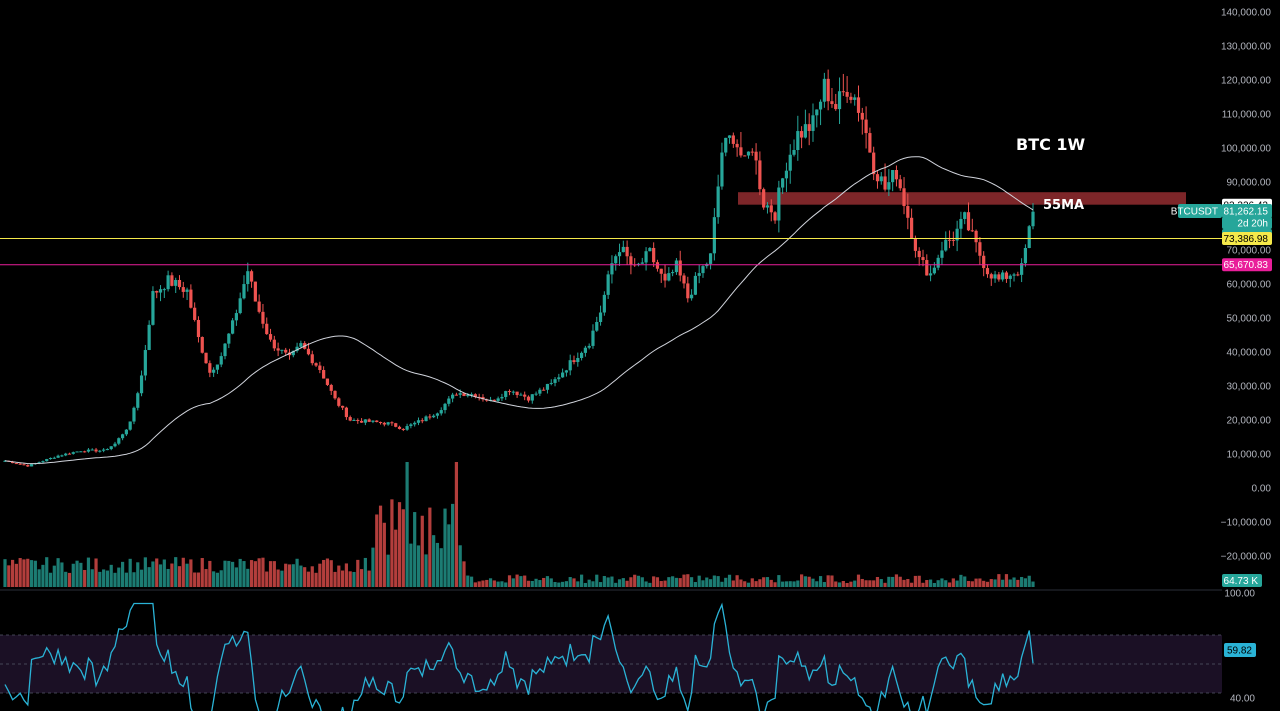 Image resolution: width=1280 pixels, height=711 pixels. What do you see at coordinates (1239, 594) in the screenshot?
I see `rsi-tick-label: 100.00` at bounding box center [1239, 594].